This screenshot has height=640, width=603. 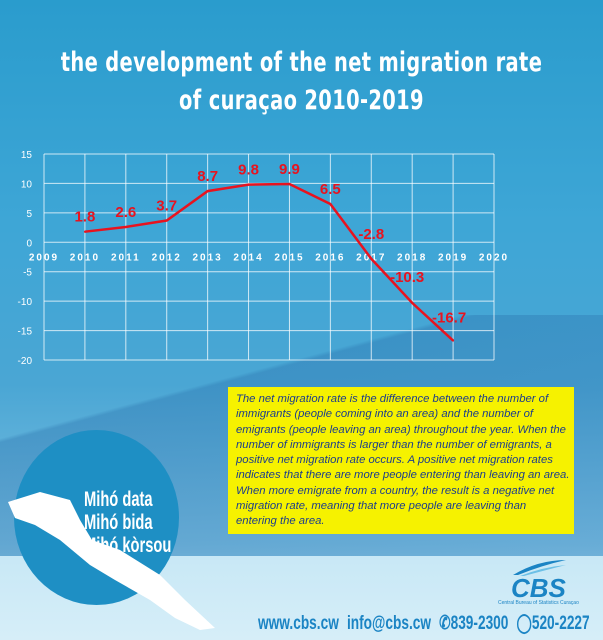 I want to click on data-label: -10.3, so click(x=407, y=277).